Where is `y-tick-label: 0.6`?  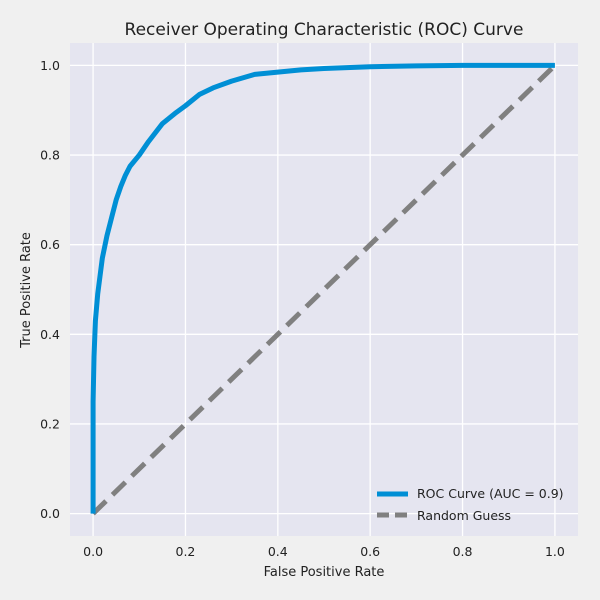 y-tick-label: 0.6 is located at coordinates (50, 244).